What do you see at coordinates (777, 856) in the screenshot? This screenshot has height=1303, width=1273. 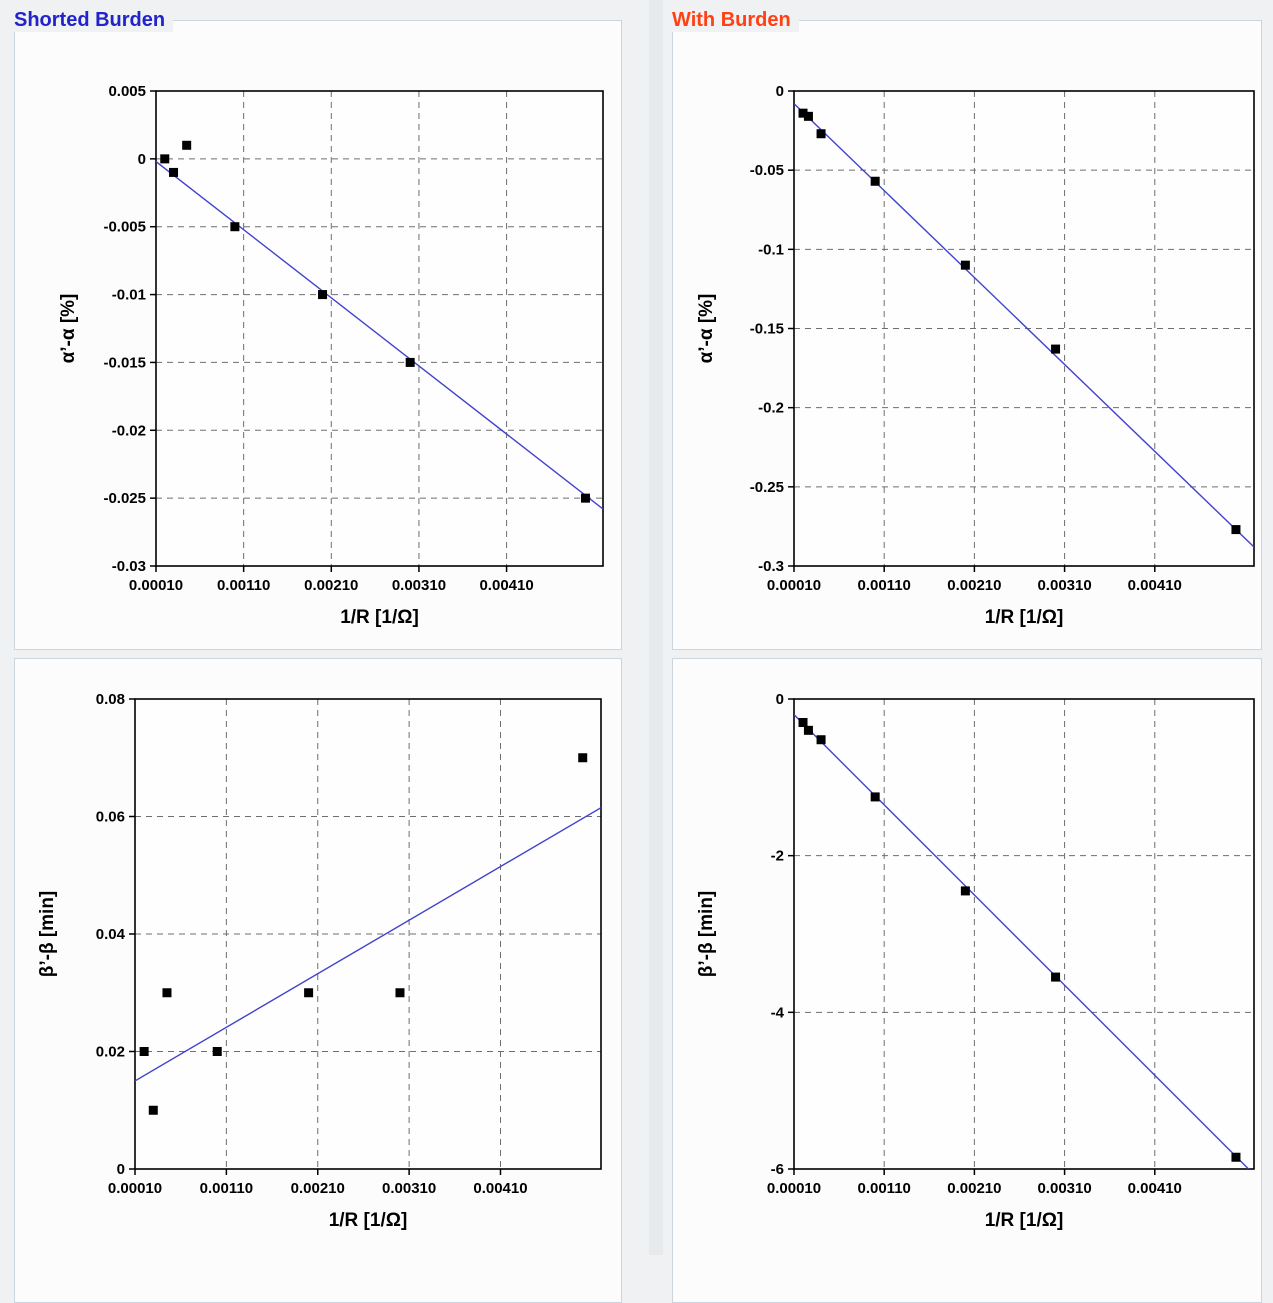 I see `y-tick-label: -2` at bounding box center [777, 856].